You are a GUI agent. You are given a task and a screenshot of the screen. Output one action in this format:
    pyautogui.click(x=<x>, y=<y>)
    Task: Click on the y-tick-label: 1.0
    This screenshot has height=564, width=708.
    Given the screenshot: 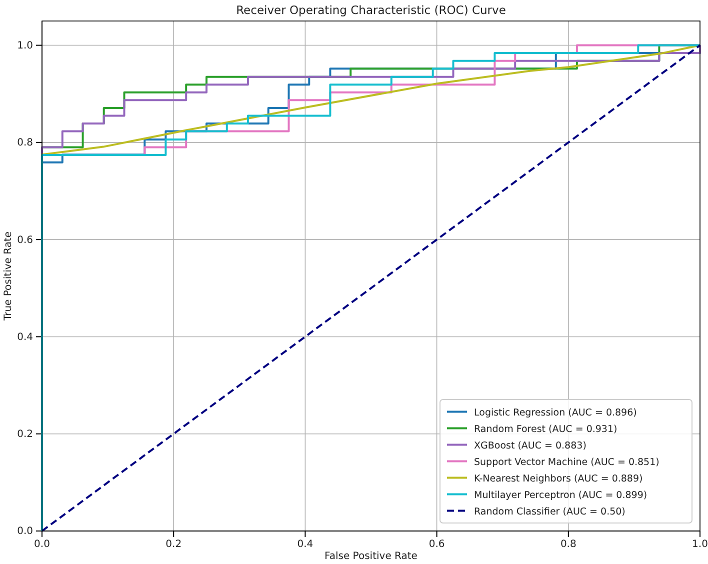 What is the action you would take?
    pyautogui.click(x=25, y=46)
    